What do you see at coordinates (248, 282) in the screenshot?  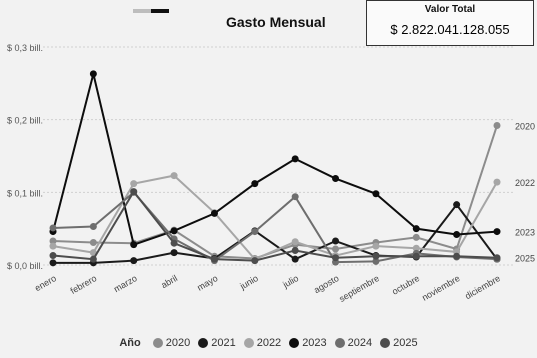 I see `x-tick-label: junio` at bounding box center [248, 282].